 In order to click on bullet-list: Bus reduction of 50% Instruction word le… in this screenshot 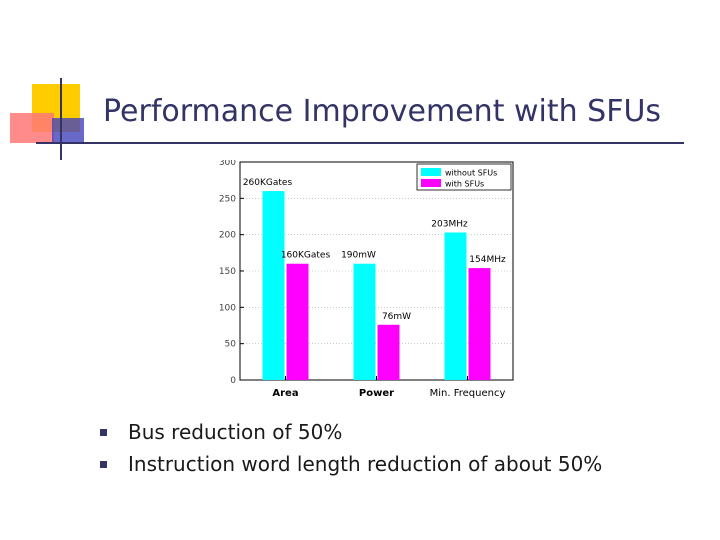, I will do `click(351, 450)`.